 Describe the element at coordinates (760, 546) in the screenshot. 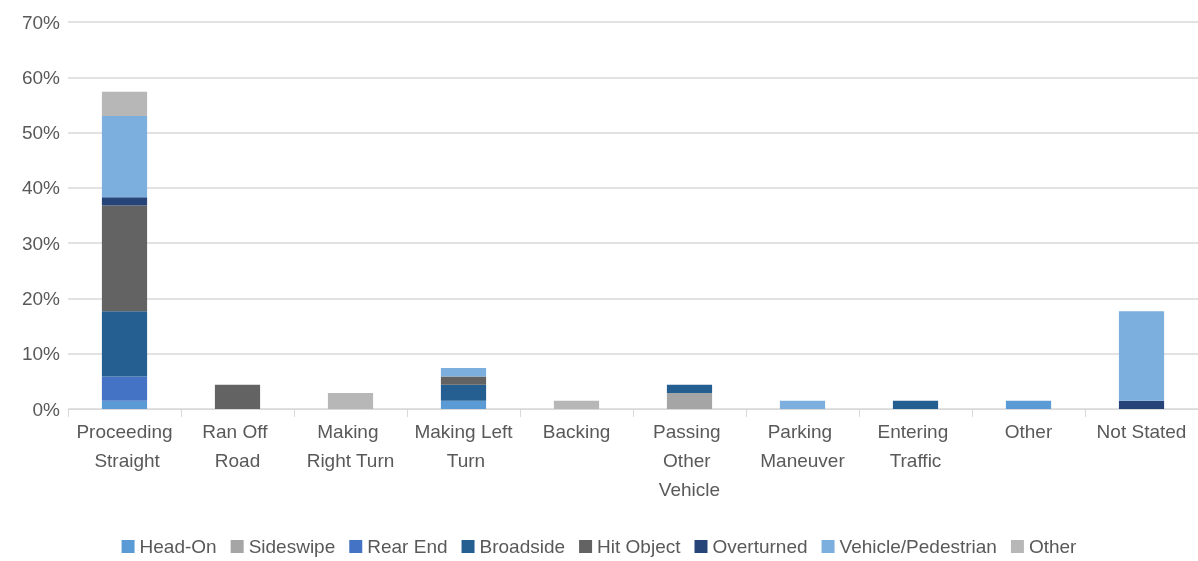

I see `legend-label: Overturned` at that location.